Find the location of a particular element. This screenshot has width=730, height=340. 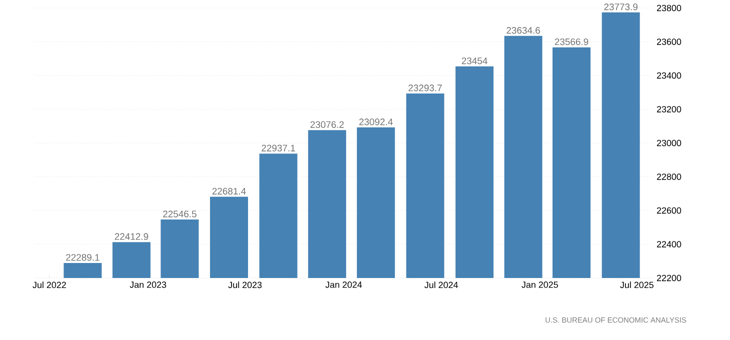

y-tick-label: 22400 is located at coordinates (669, 244).